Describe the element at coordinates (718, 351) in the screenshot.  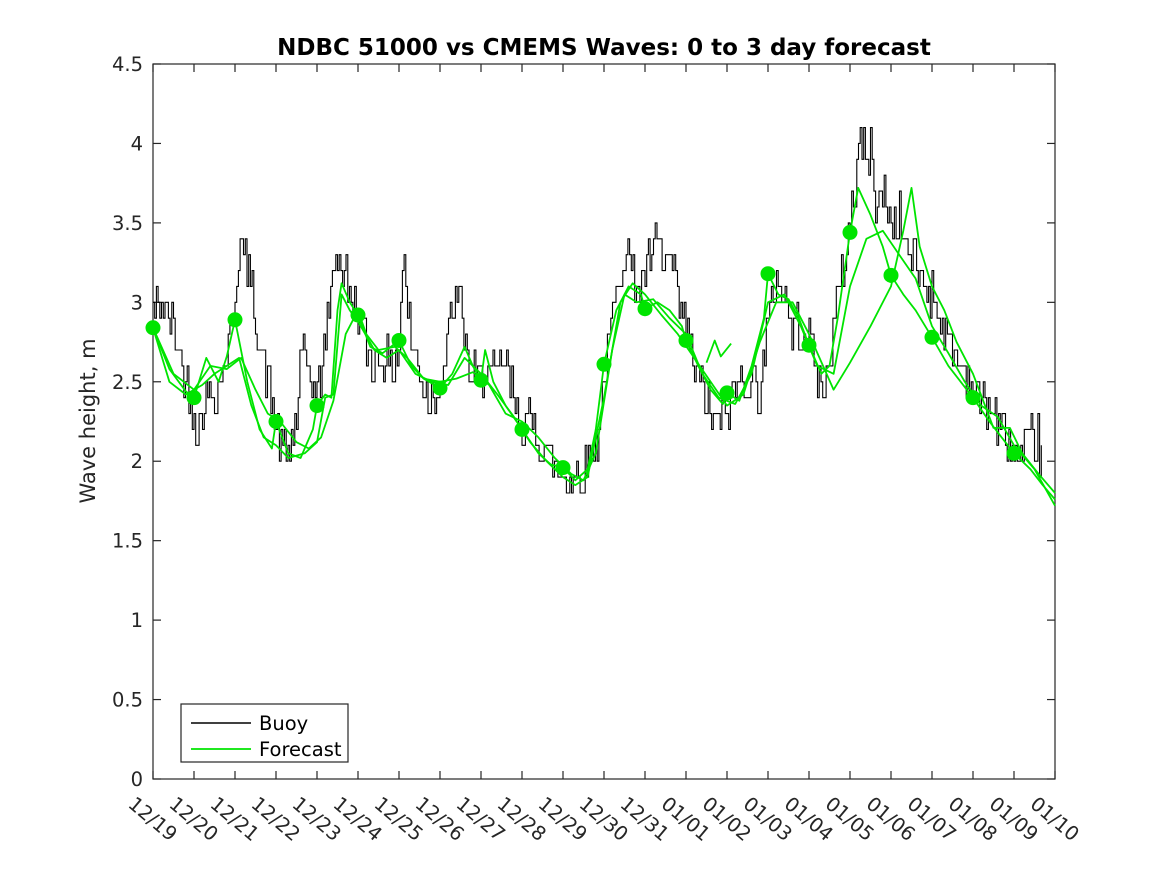
I see `forecast-line` at that location.